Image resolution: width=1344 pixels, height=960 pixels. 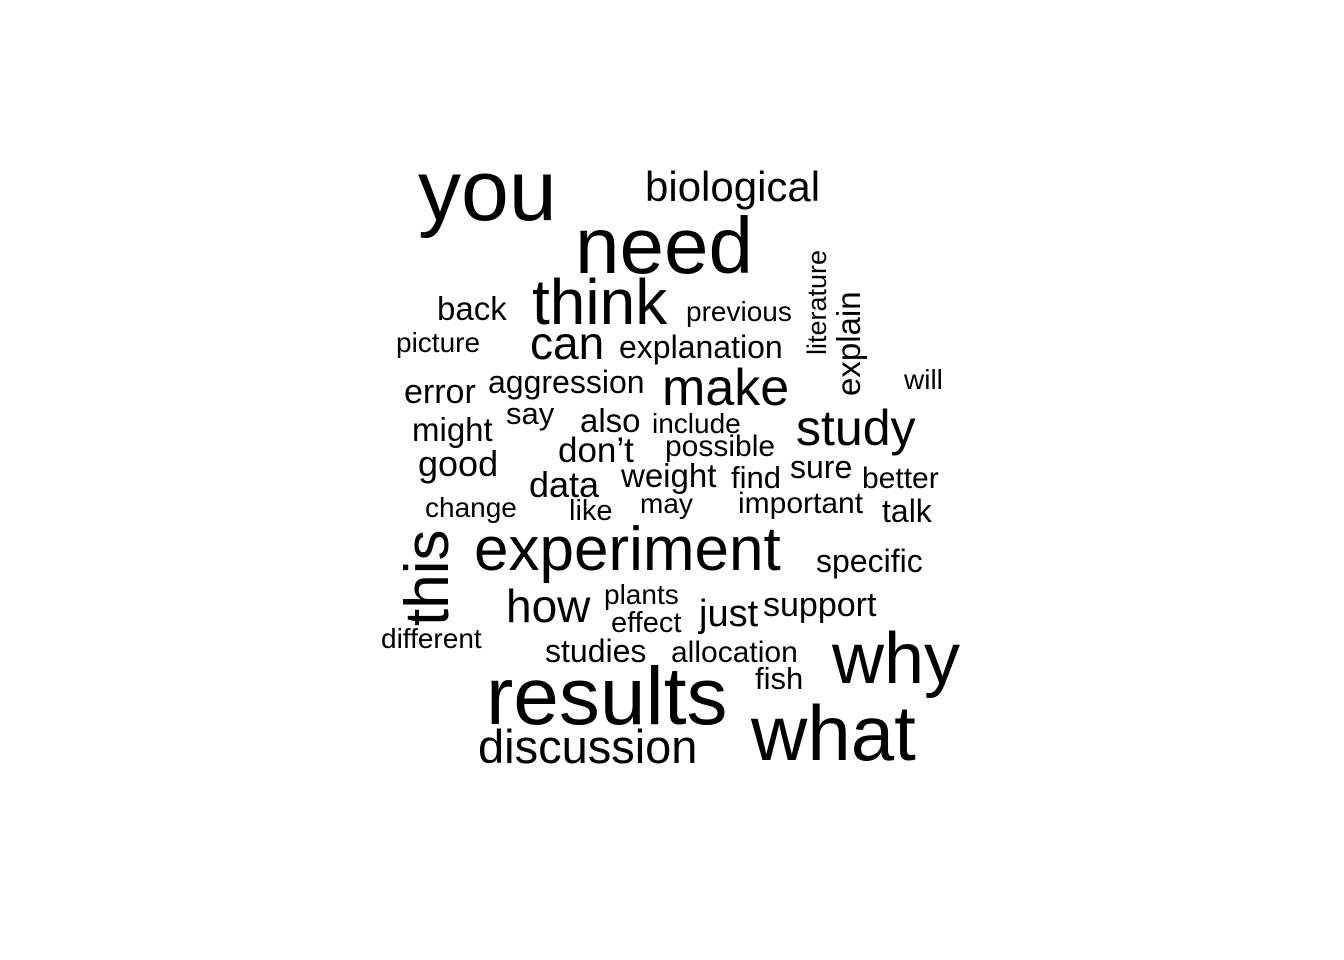 What do you see at coordinates (666, 503) in the screenshot?
I see `word-may: may` at bounding box center [666, 503].